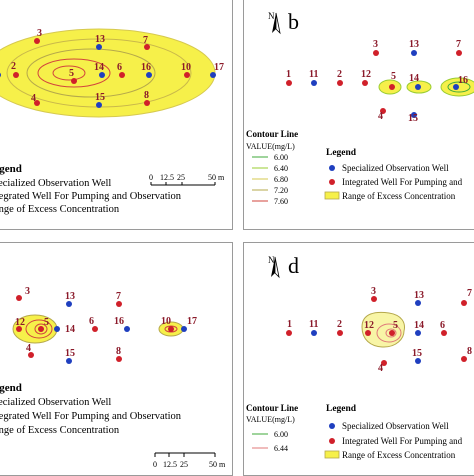  I want to click on scale-bar: 0 12.5 25 50 m, so click(187, 179).